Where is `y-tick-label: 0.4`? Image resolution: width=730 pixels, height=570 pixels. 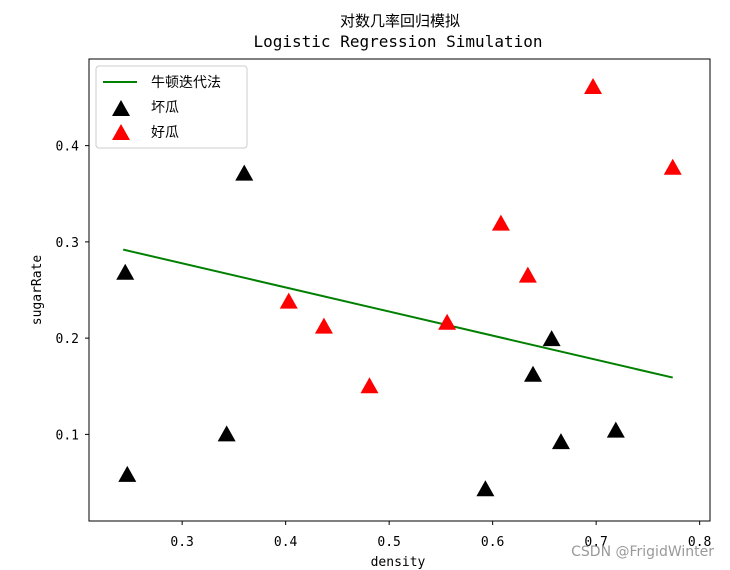
y-tick-label: 0.4 is located at coordinates (68, 147).